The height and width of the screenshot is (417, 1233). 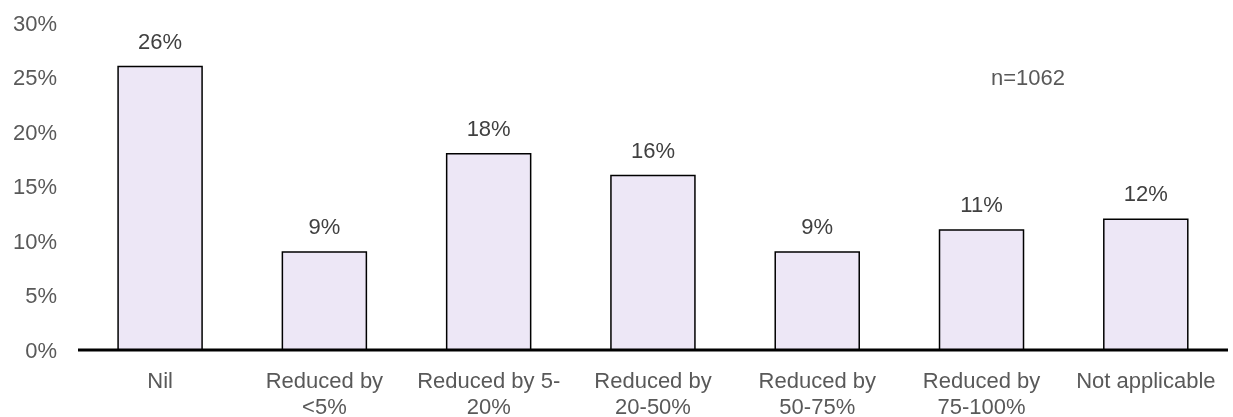 I want to click on y-tick-label: 25%, so click(x=34, y=78).